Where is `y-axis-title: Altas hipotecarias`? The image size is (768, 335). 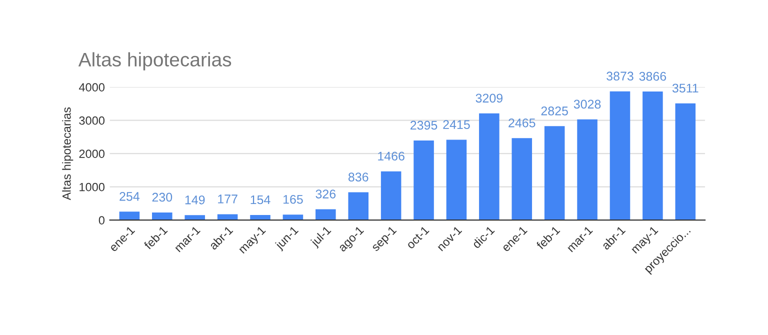 y-axis-title: Altas hipotecarias is located at coordinates (68, 153).